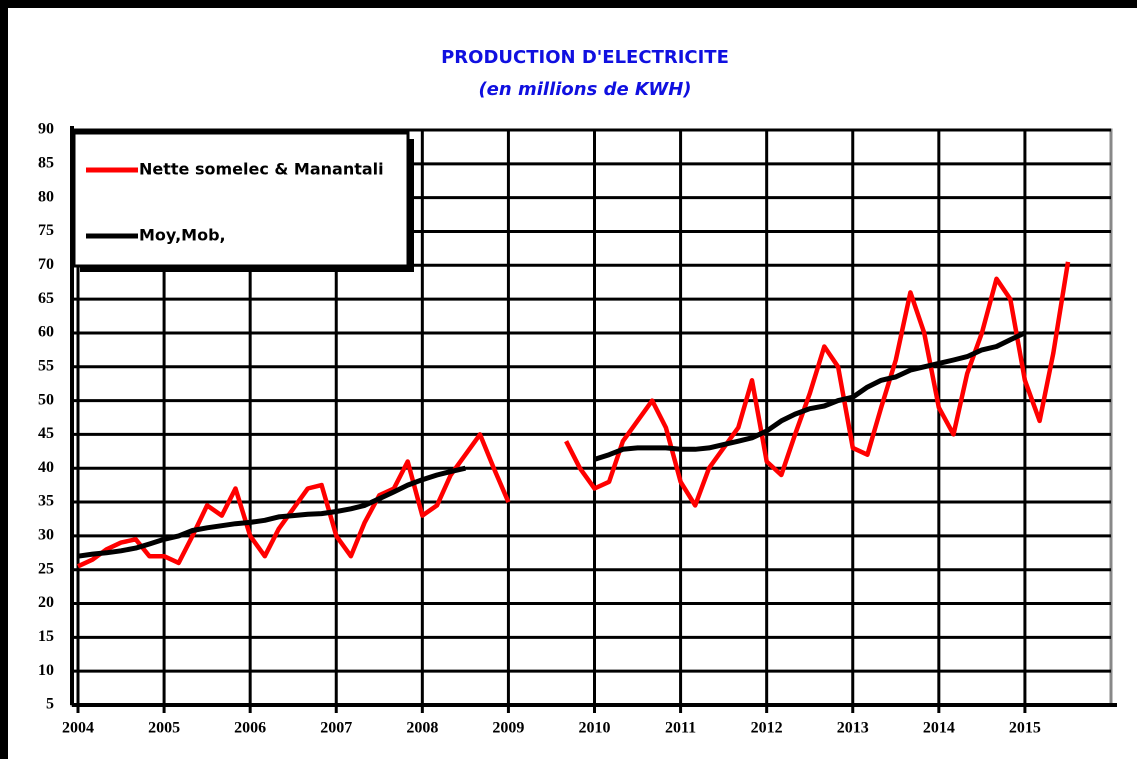 The height and width of the screenshot is (759, 1137). I want to click on x-tick-label: 2005, so click(164, 728).